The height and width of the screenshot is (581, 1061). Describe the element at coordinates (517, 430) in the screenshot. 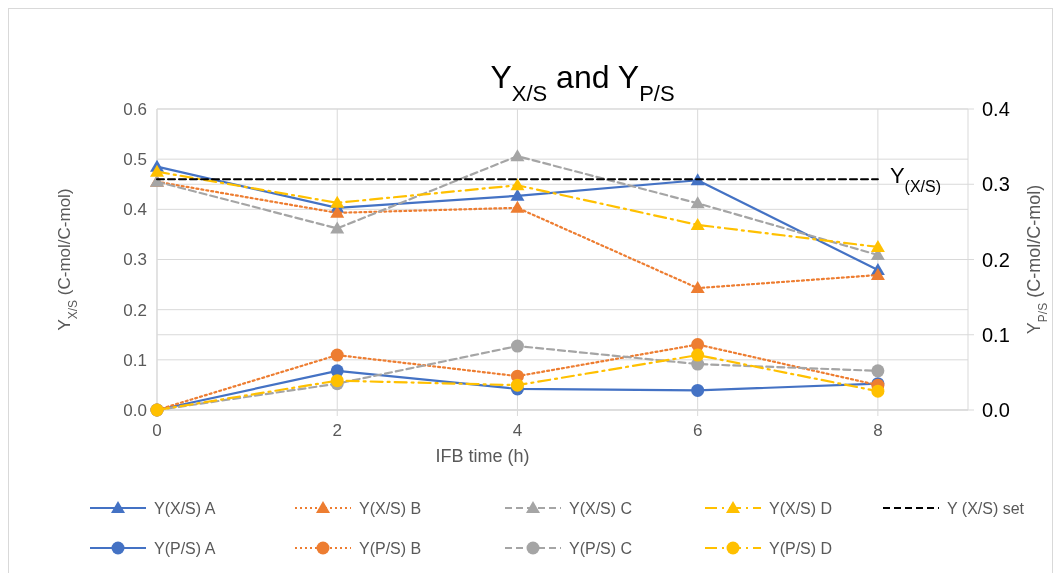

I see `x-tick-label: 4` at that location.